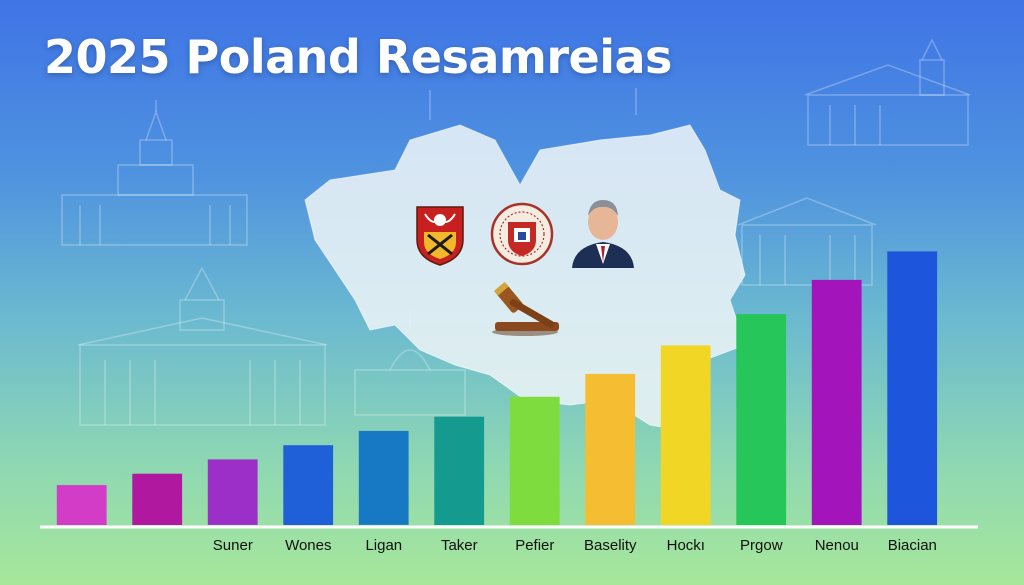 This screenshot has height=585, width=1024. I want to click on building-outline-right-top, so click(887, 92).